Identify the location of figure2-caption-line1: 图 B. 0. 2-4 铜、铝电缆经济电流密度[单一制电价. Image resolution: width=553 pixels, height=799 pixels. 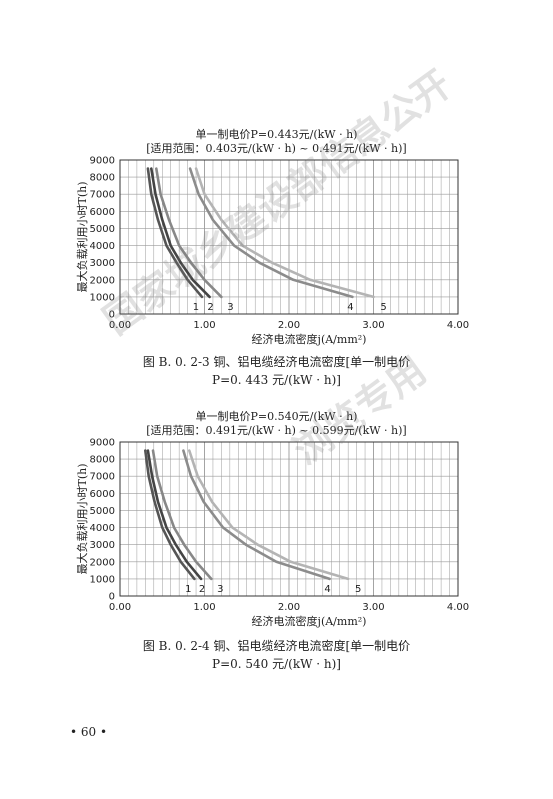
(276, 646).